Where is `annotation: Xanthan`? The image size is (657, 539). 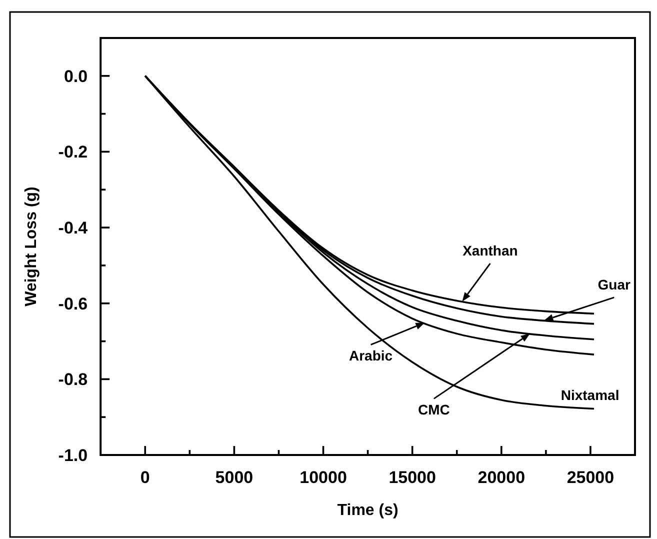 annotation: Xanthan is located at coordinates (490, 250).